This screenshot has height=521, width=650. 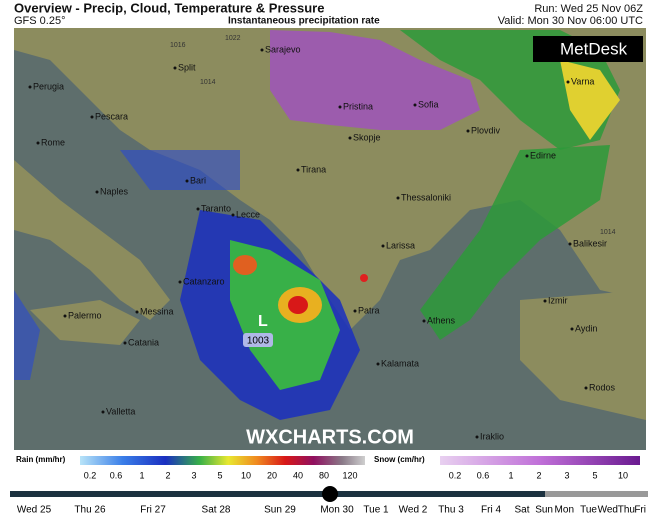 I want to click on city-label: Kalamata, so click(x=400, y=363).